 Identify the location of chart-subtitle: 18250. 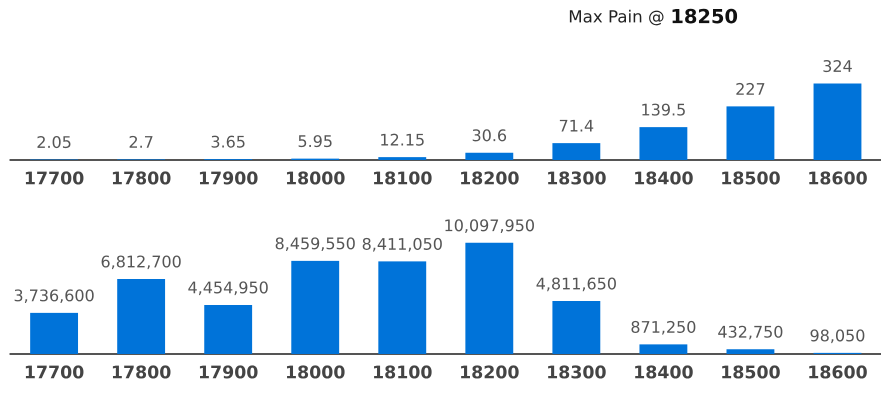
(705, 16).